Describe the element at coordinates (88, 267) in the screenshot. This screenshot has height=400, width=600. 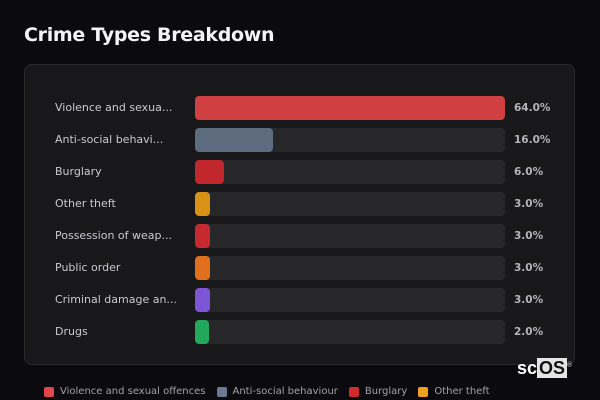
I see `bar-label: Public order` at that location.